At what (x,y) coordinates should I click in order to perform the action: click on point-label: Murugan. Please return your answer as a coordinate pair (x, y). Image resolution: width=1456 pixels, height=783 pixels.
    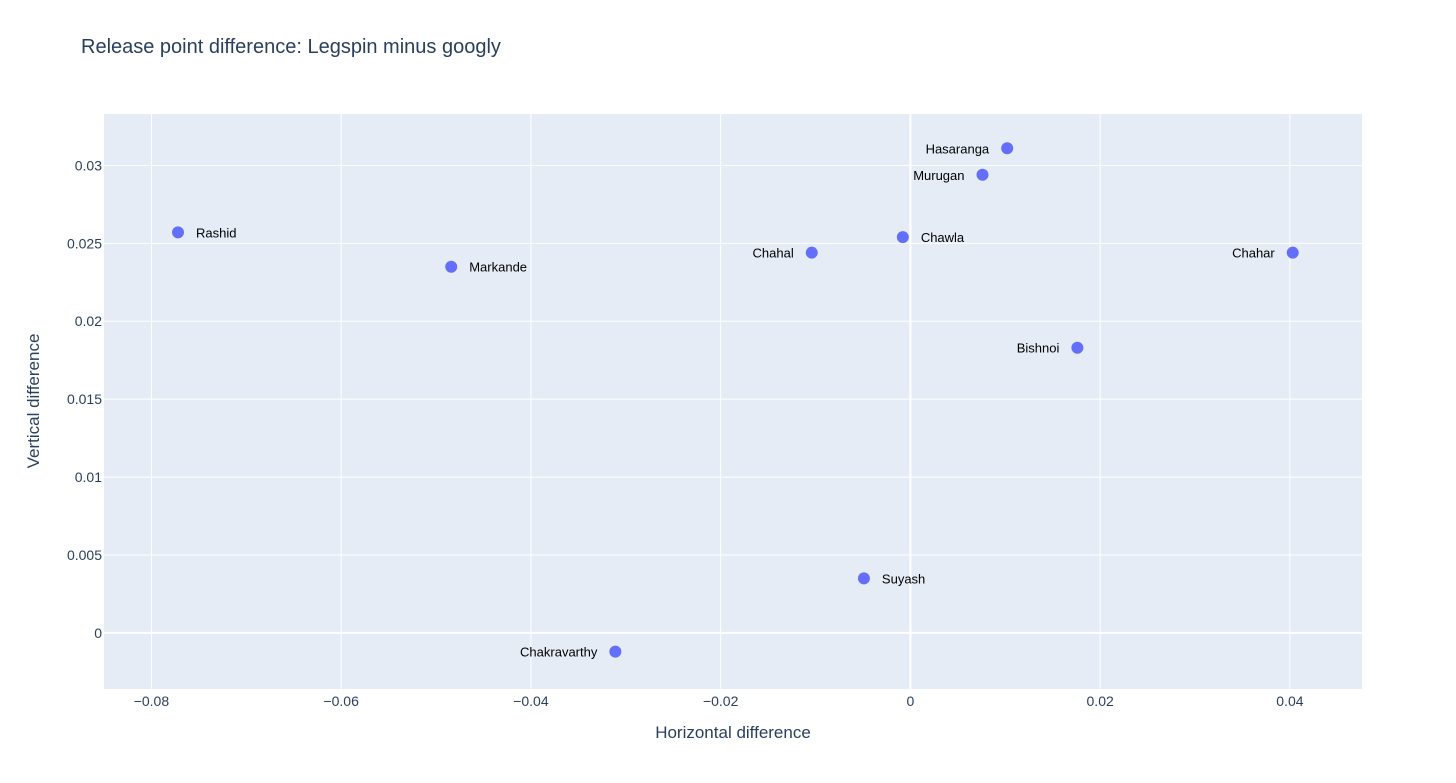
    Looking at the image, I should click on (938, 175).